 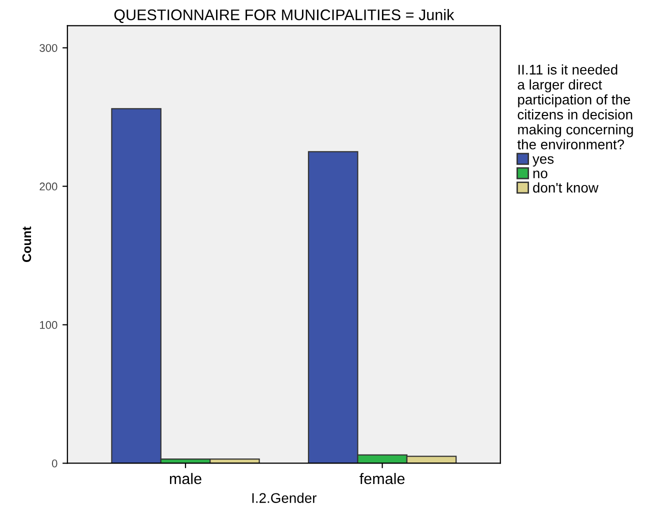 I want to click on x-axis-title: I.2.Gender, so click(x=284, y=497).